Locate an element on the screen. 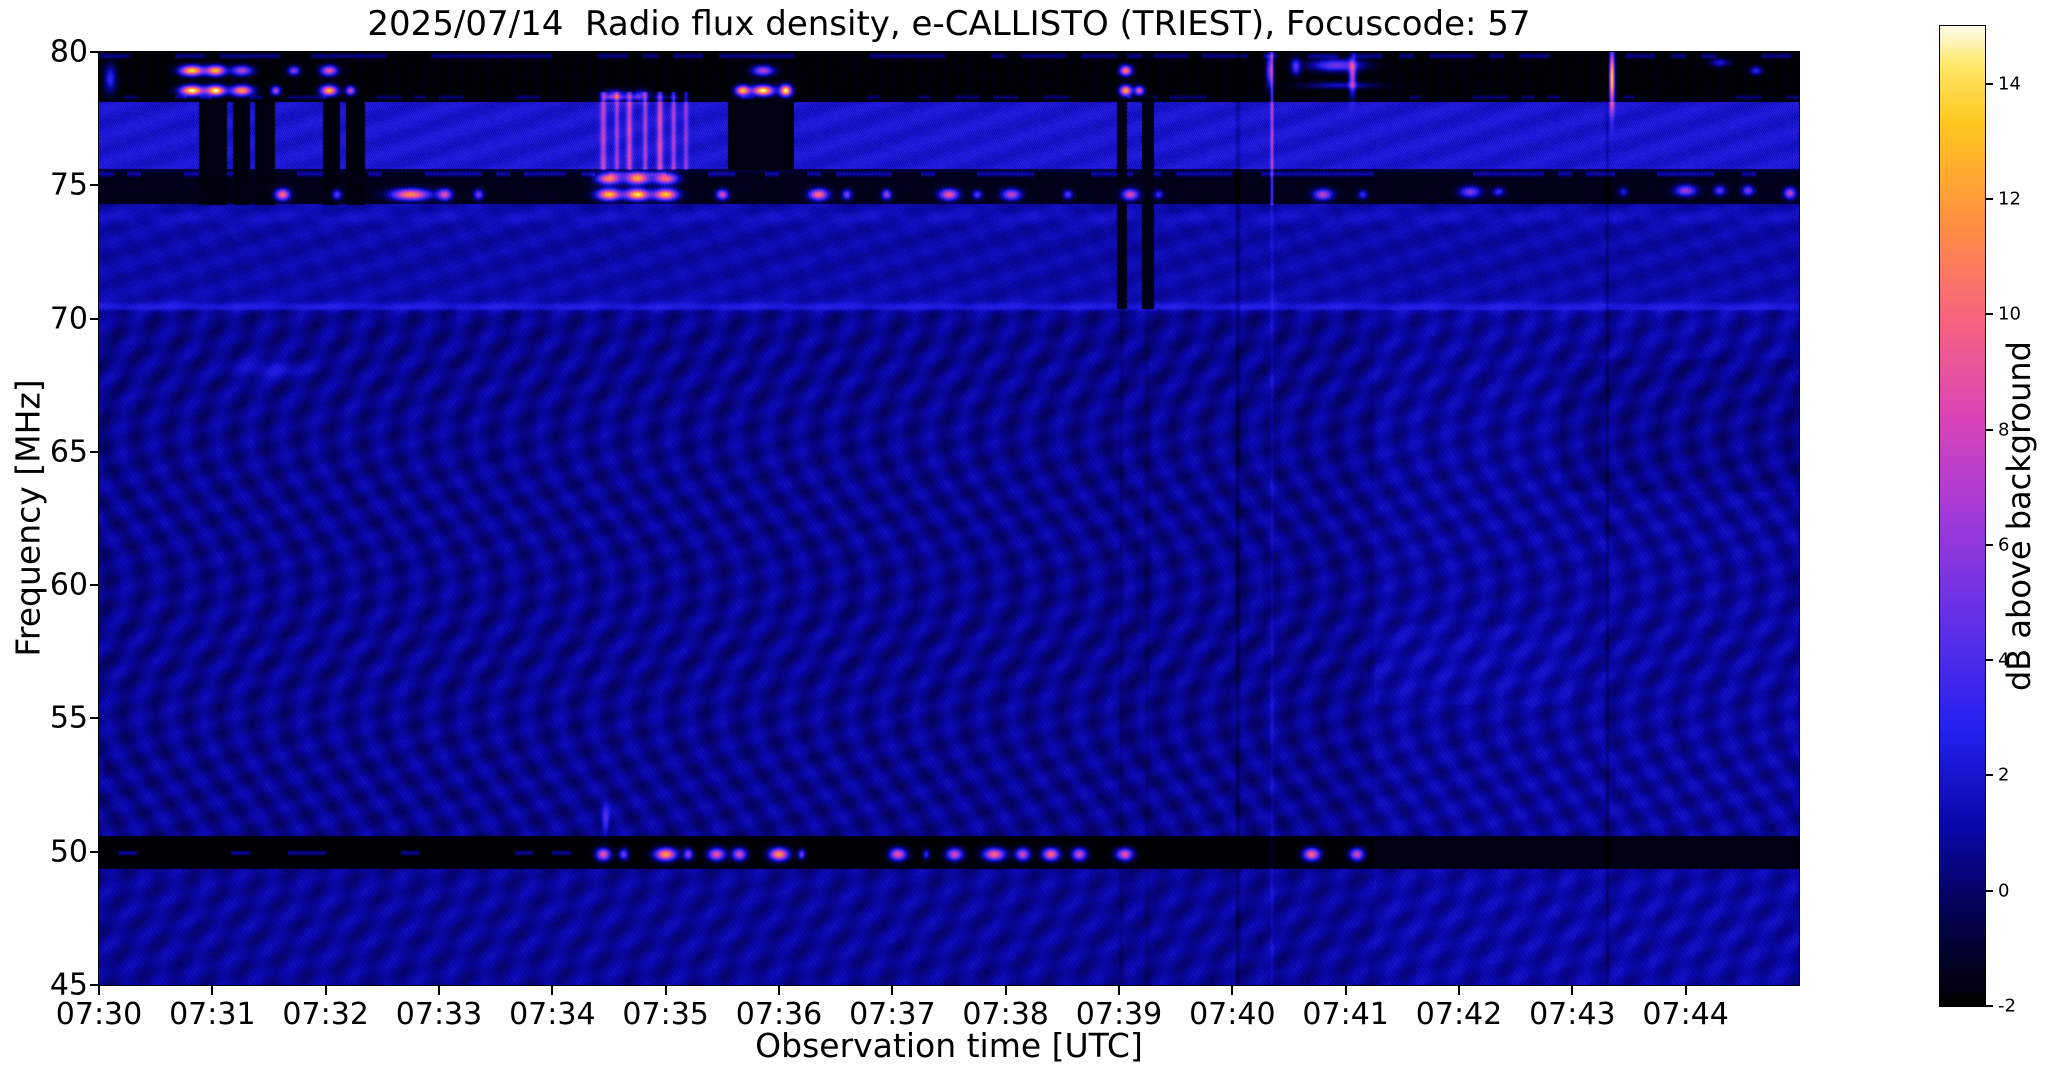 The height and width of the screenshot is (1067, 2047). y-tick-label: 65 is located at coordinates (68, 452).